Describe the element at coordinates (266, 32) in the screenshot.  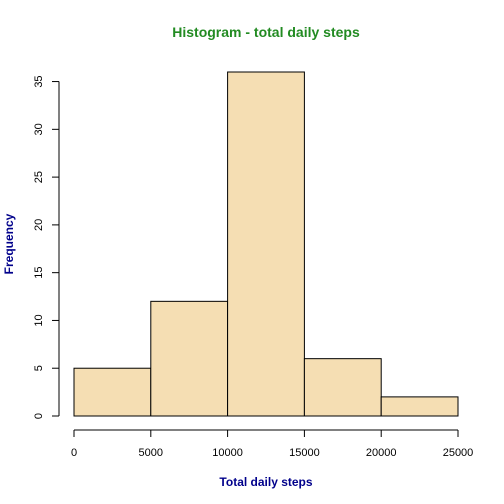
I see `chart-title: Histogram - total daily steps` at that location.